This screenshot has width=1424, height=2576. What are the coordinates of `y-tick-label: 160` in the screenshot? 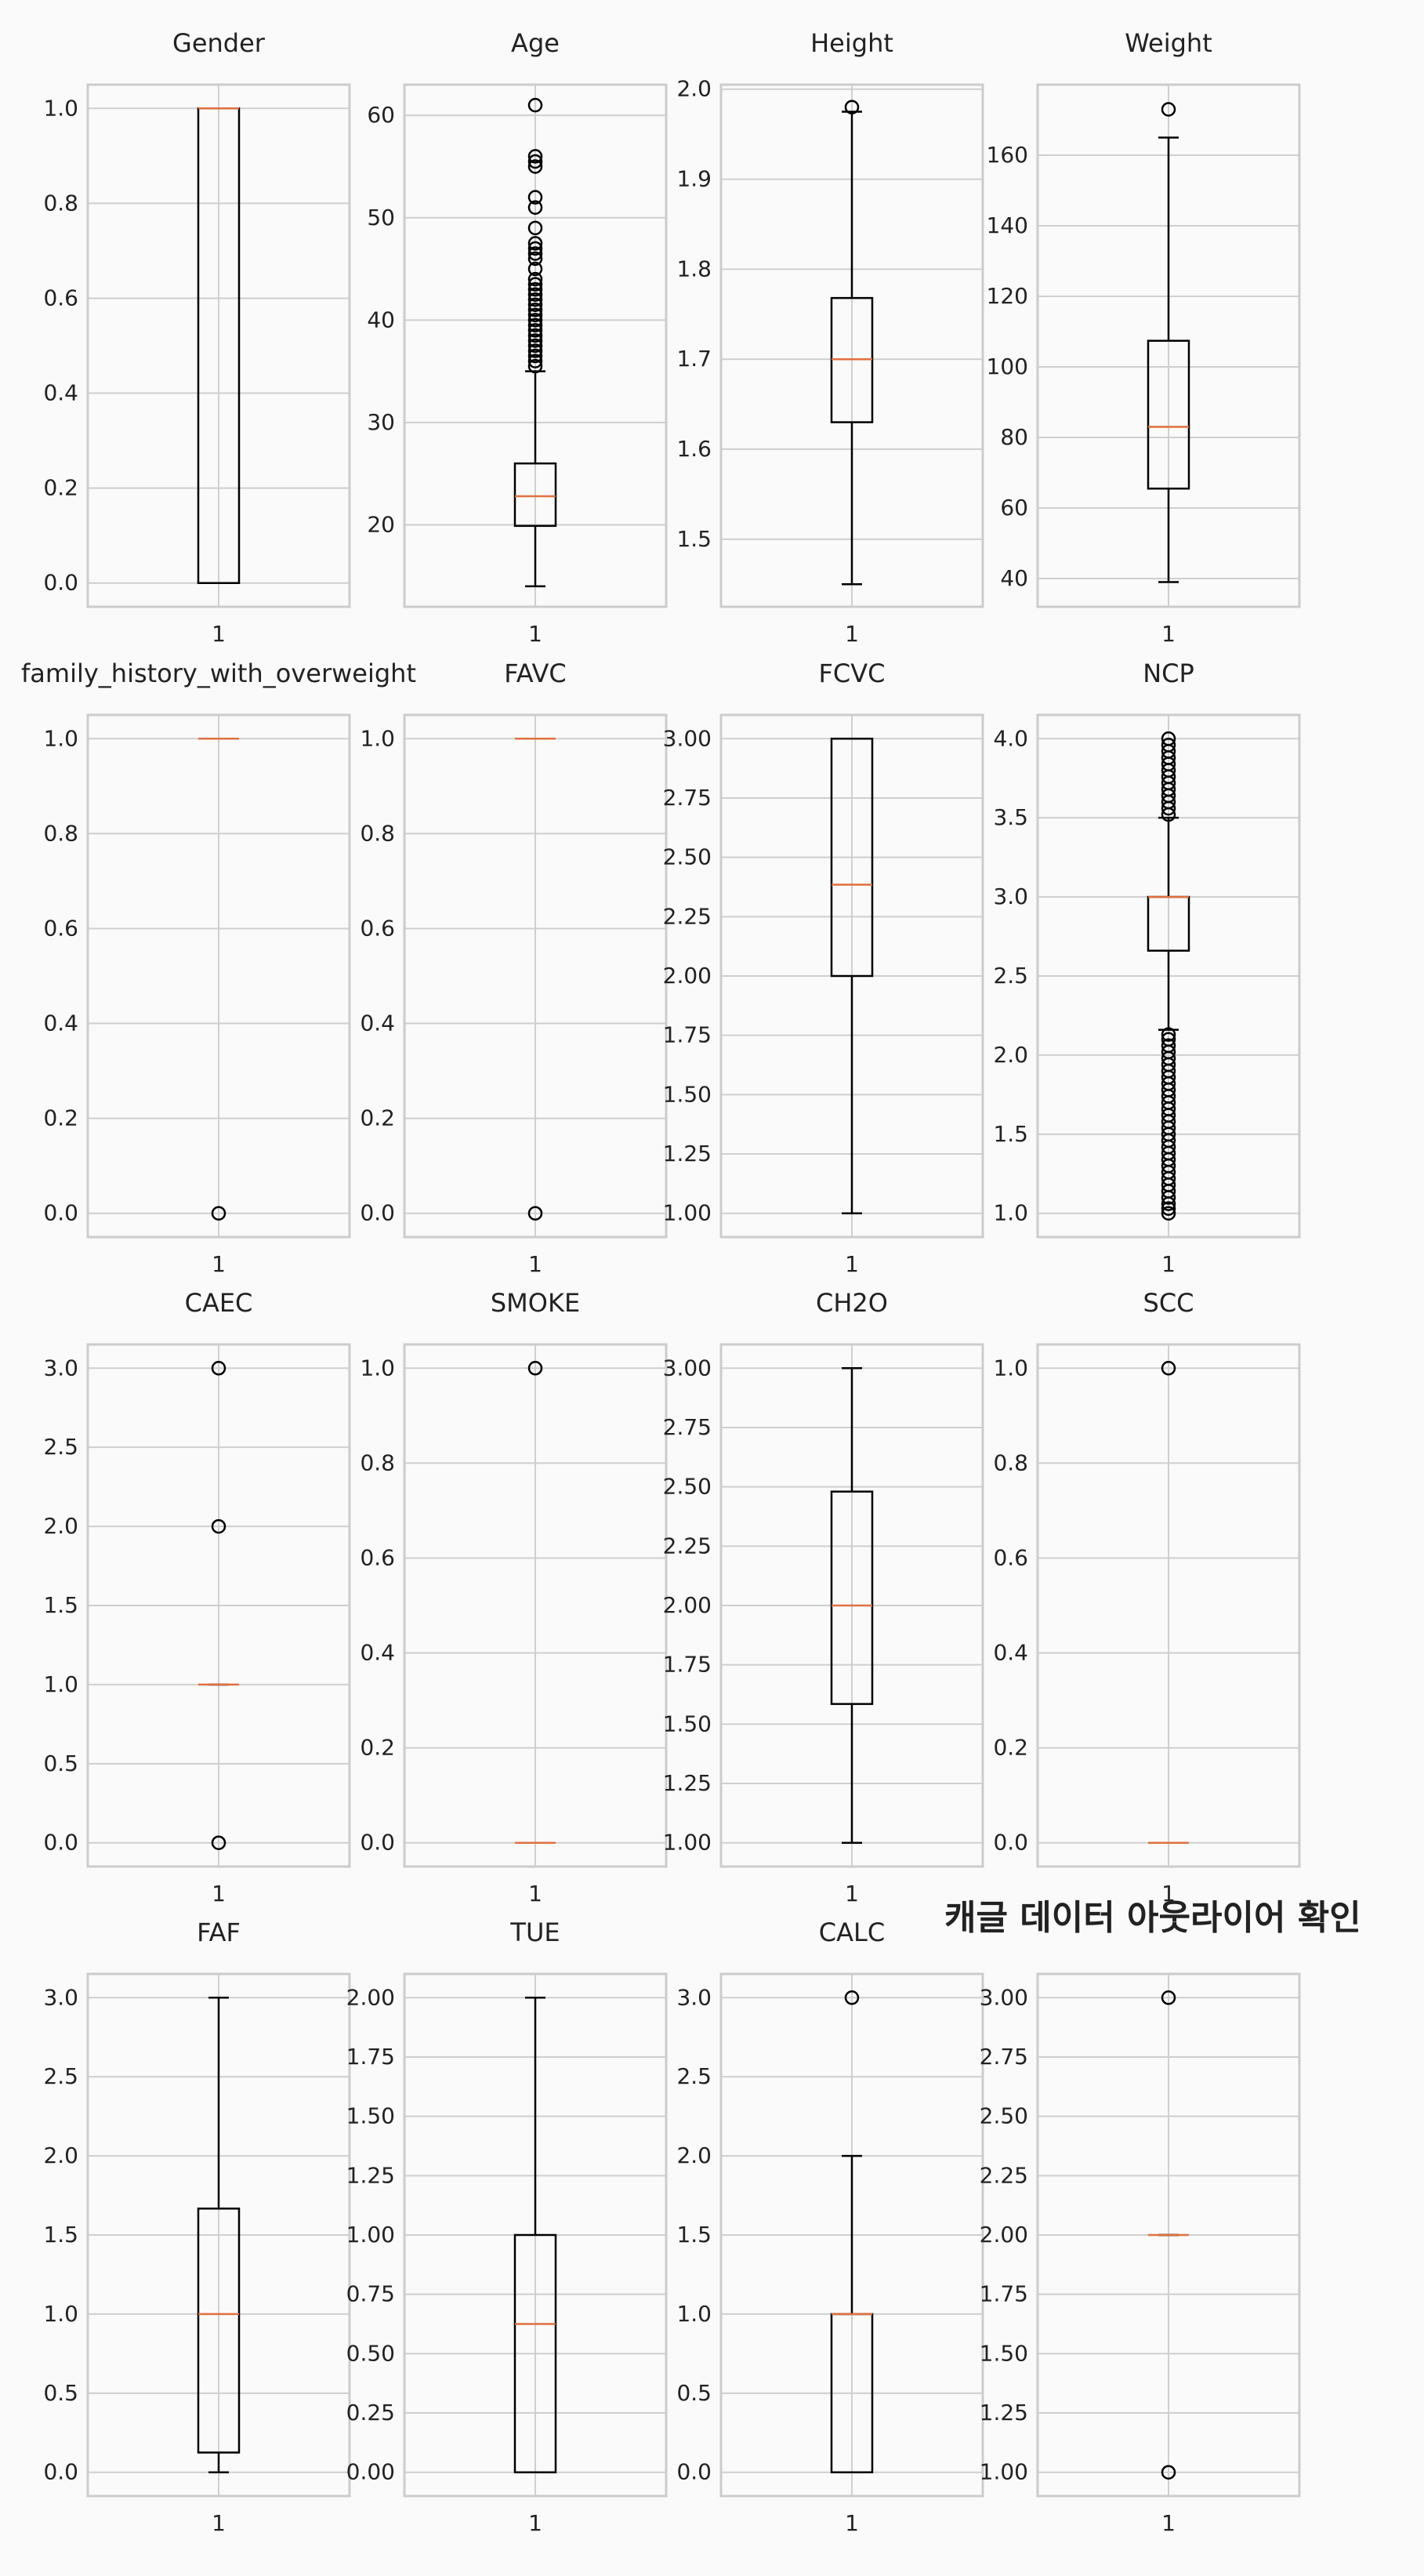 It's located at (1007, 155).